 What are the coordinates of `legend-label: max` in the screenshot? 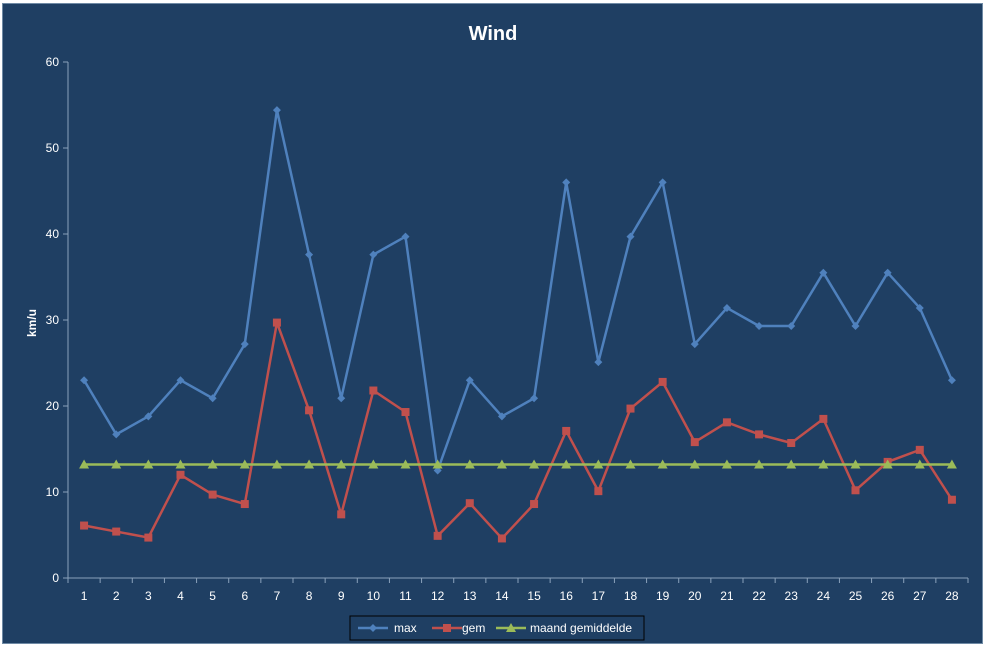 It's located at (405, 628).